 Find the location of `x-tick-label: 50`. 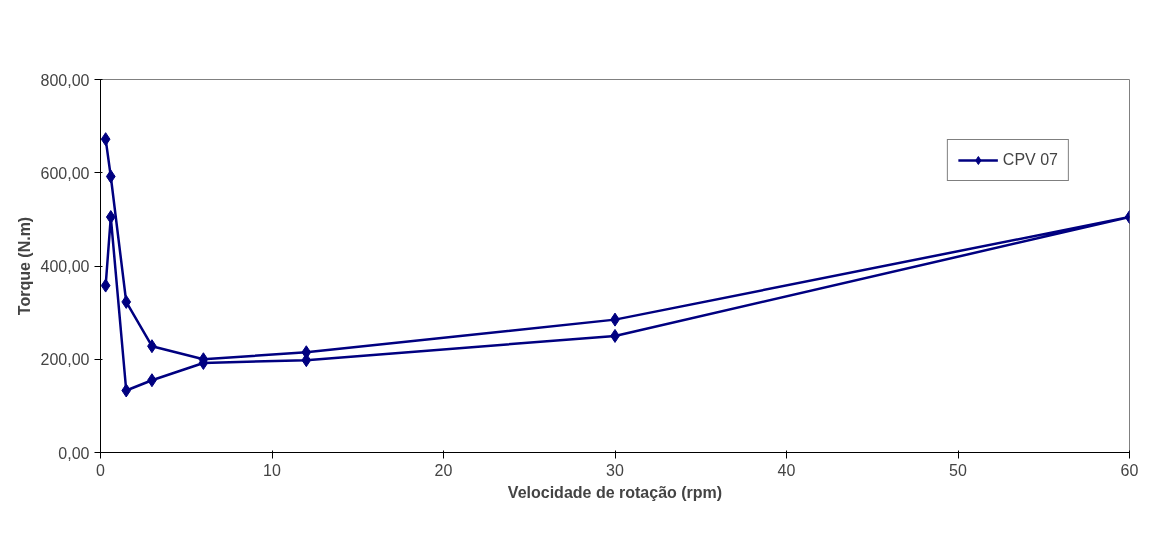

x-tick-label: 50 is located at coordinates (958, 470).